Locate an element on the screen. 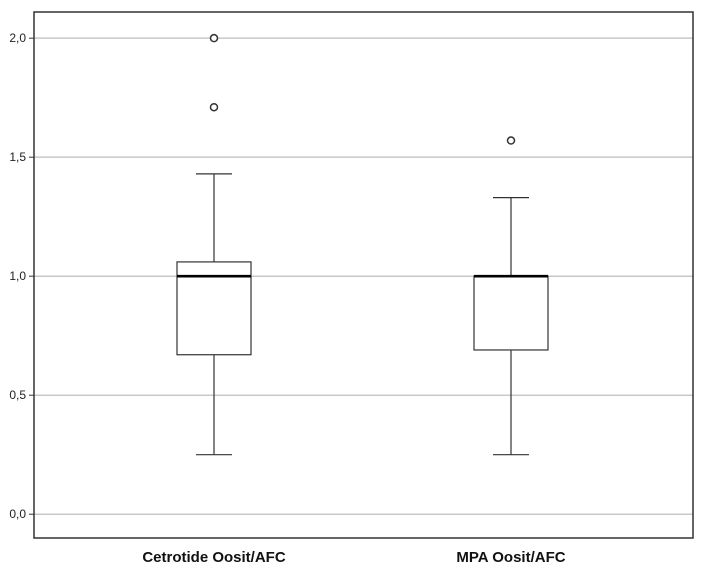 The width and height of the screenshot is (702, 573). iqr-box is located at coordinates (511, 313).